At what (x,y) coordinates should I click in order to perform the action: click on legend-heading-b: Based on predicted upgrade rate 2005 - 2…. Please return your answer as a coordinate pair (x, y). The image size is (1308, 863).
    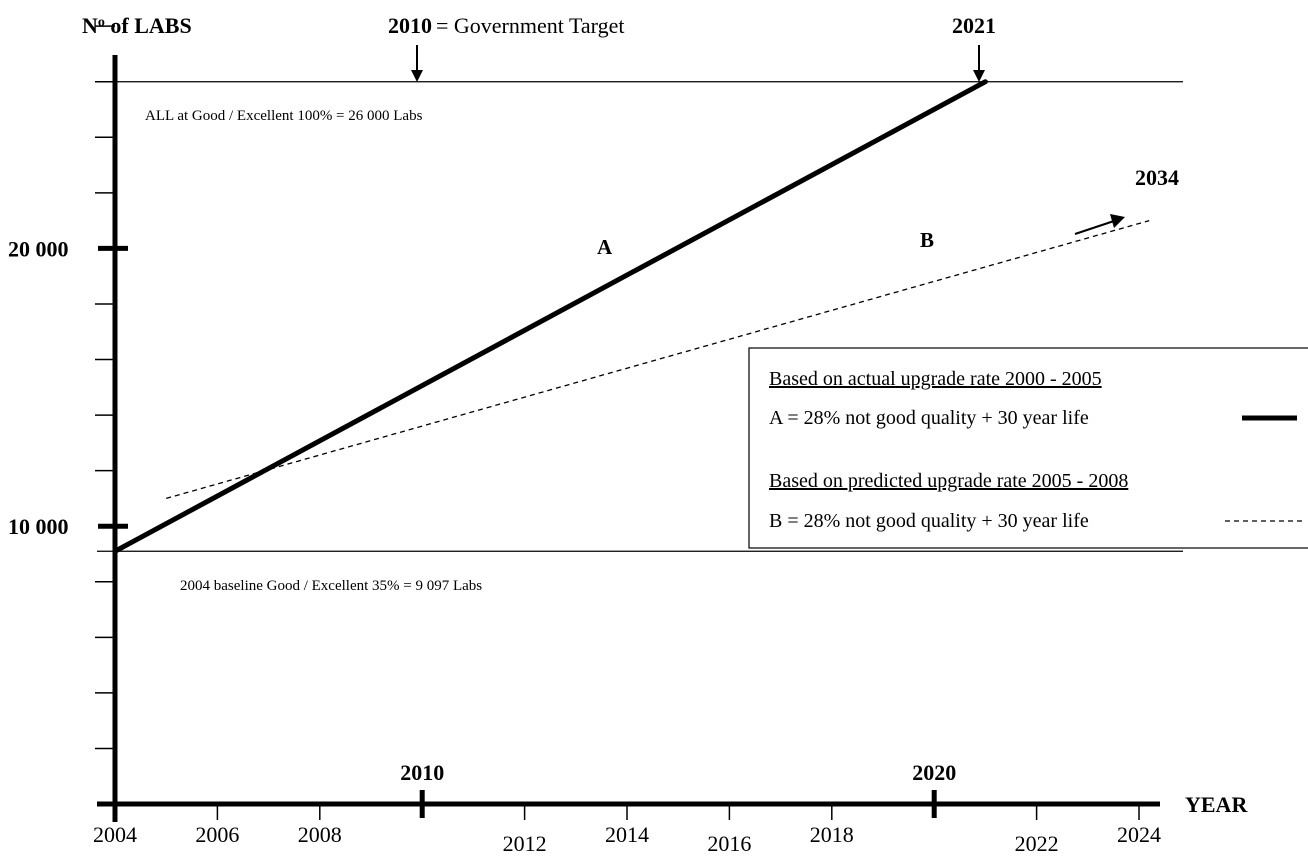
    Looking at the image, I should click on (948, 481).